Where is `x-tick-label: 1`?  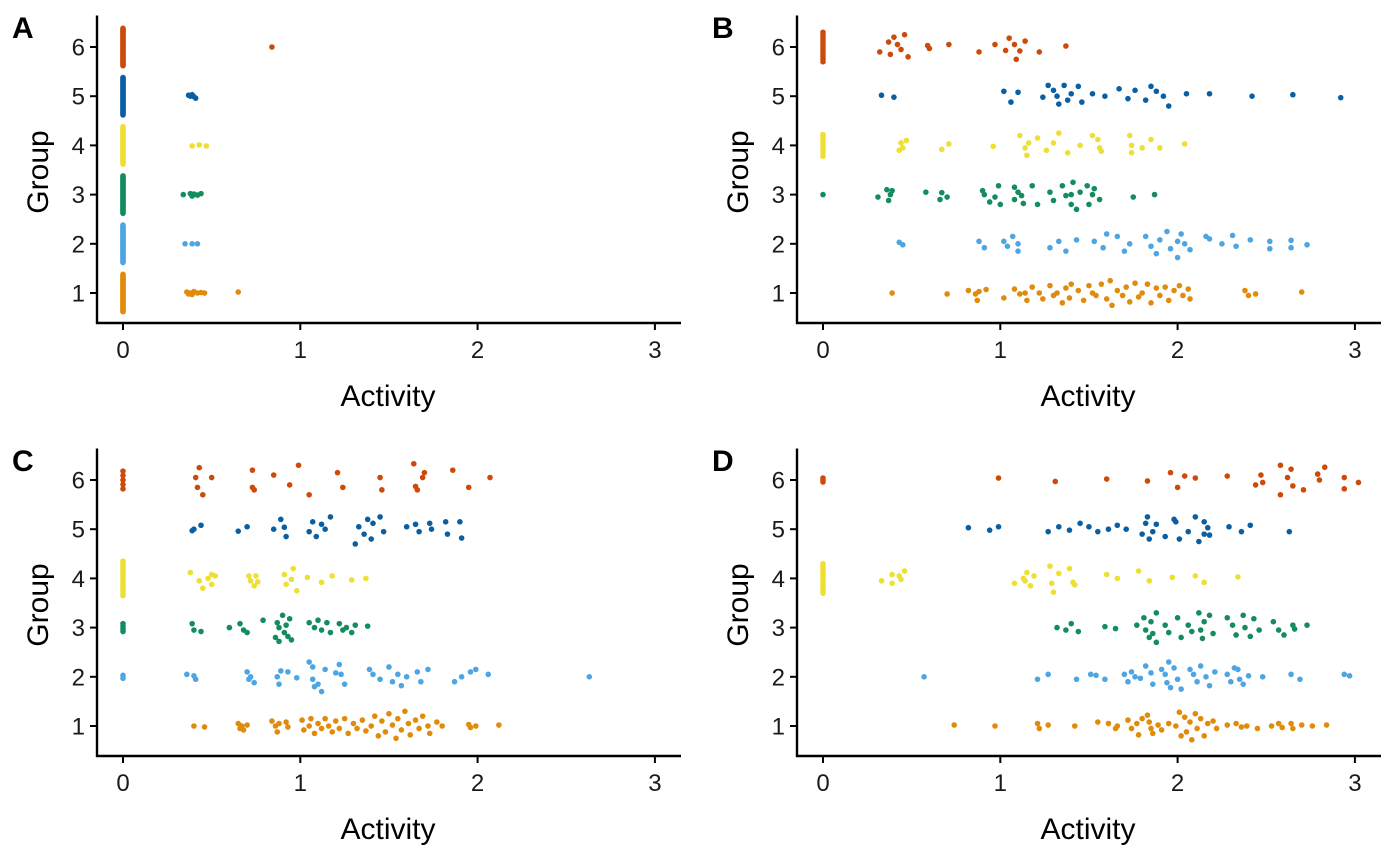
x-tick-label: 1 is located at coordinates (1000, 350).